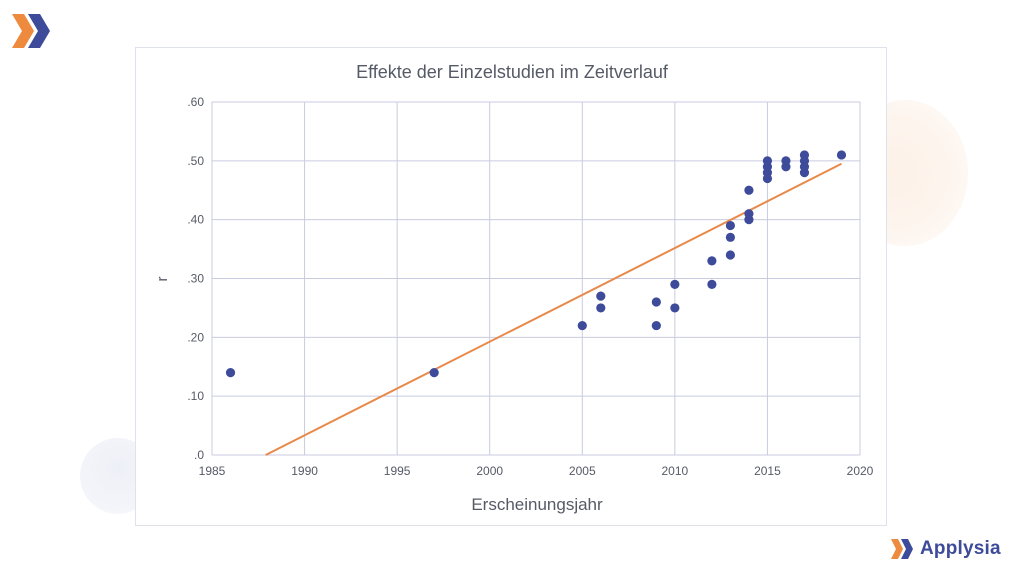 Image resolution: width=1024 pixels, height=576 pixels. Describe the element at coordinates (199, 455) in the screenshot. I see `y-tick-label: .0` at that location.